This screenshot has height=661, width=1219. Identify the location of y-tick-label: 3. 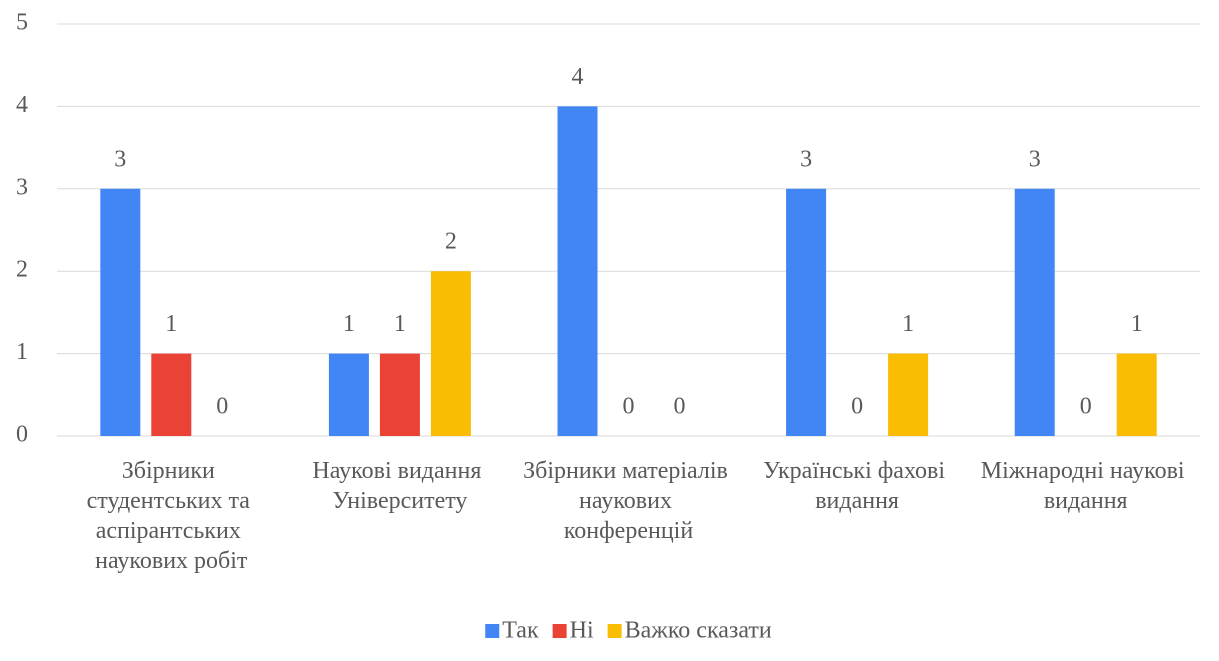
(22, 187).